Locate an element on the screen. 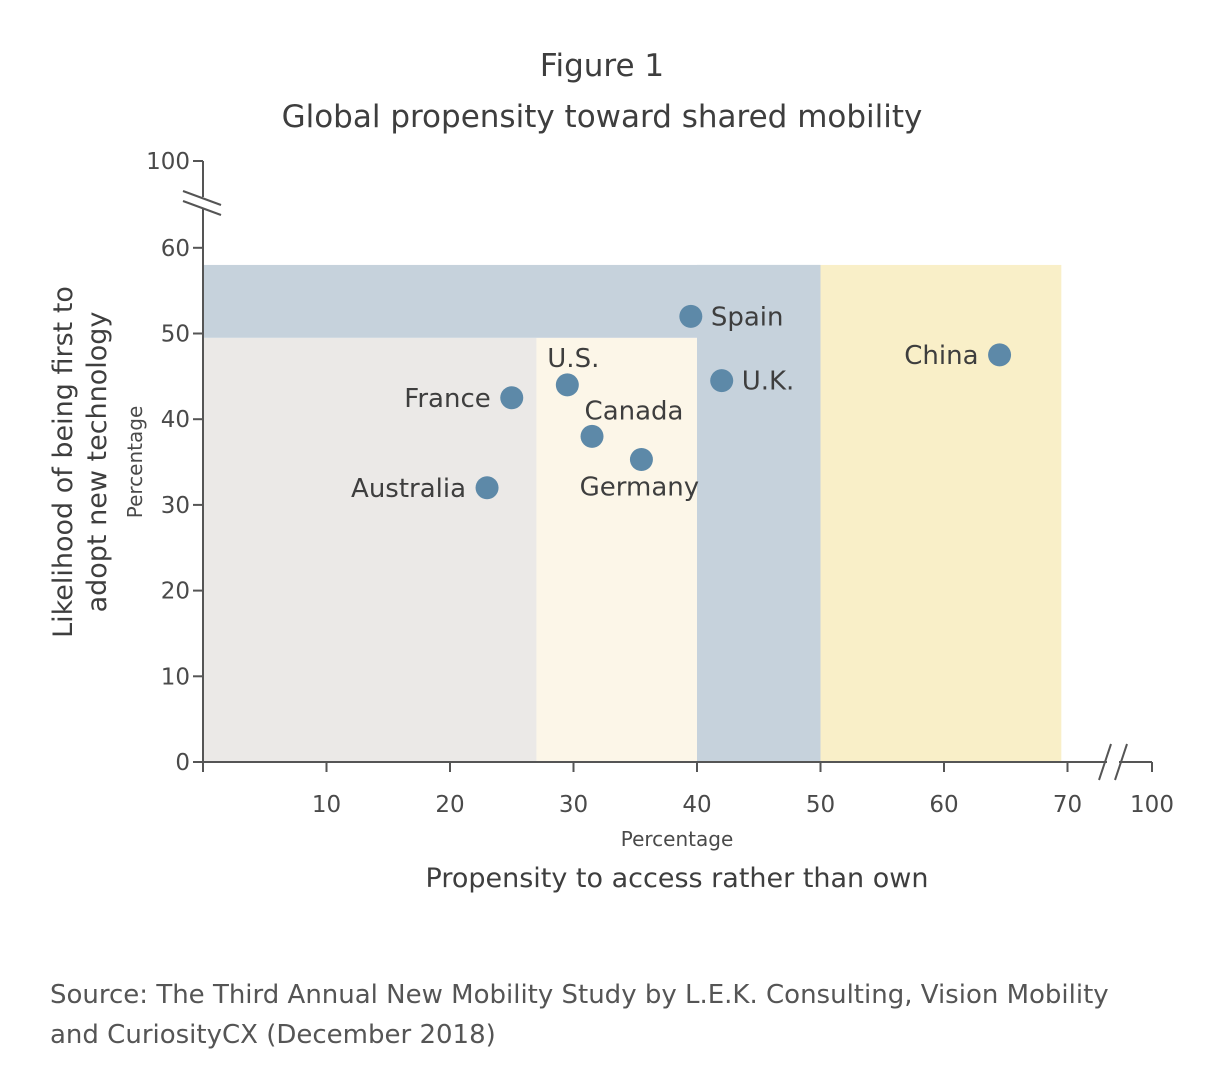  x-tick-label: 100 is located at coordinates (1152, 805).